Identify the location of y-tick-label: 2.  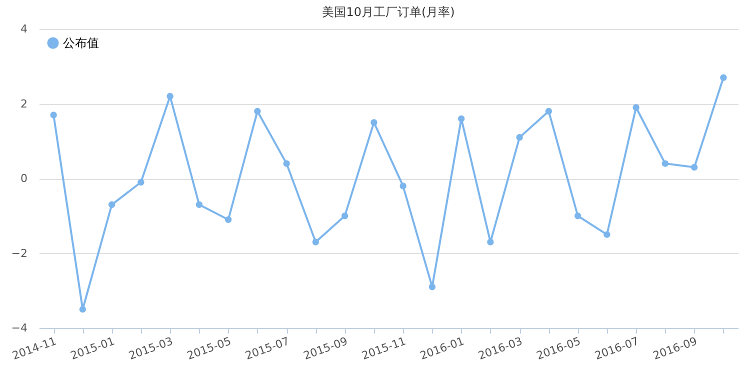
(24, 103).